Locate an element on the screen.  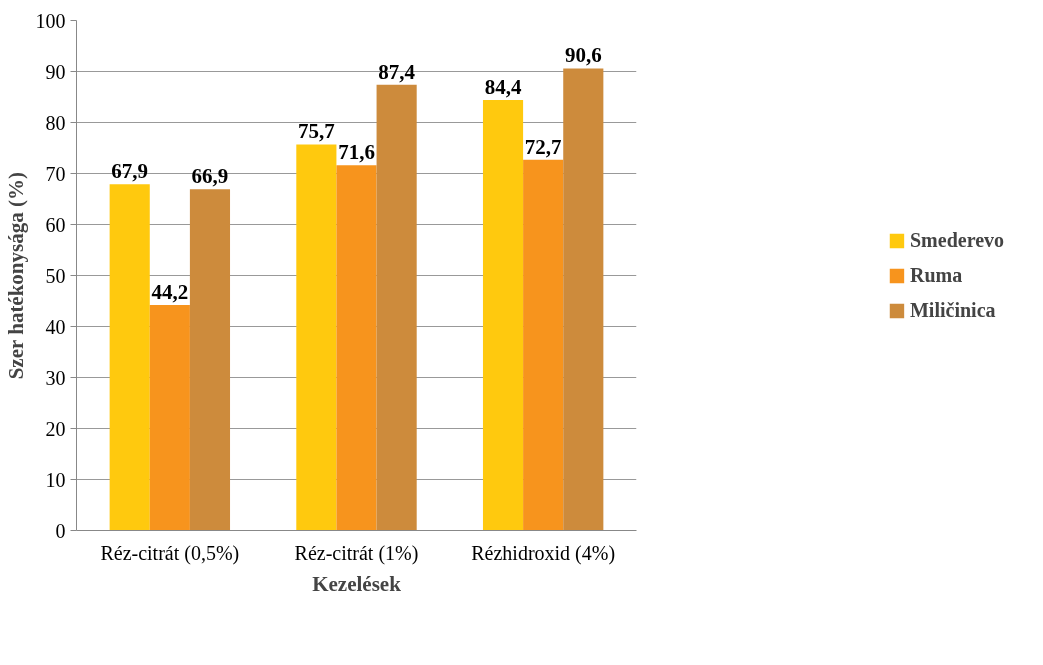
y-tick-label: 100 is located at coordinates (50, 20).